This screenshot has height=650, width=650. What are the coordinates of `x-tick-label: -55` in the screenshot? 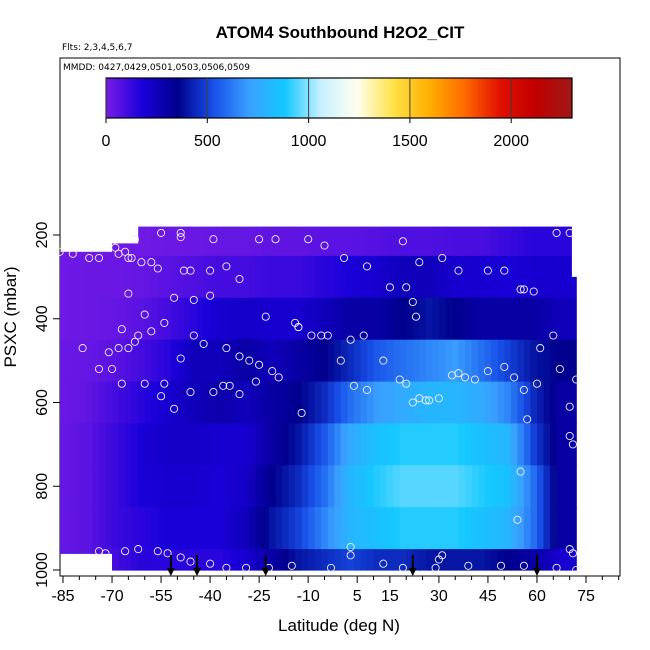 It's located at (161, 596).